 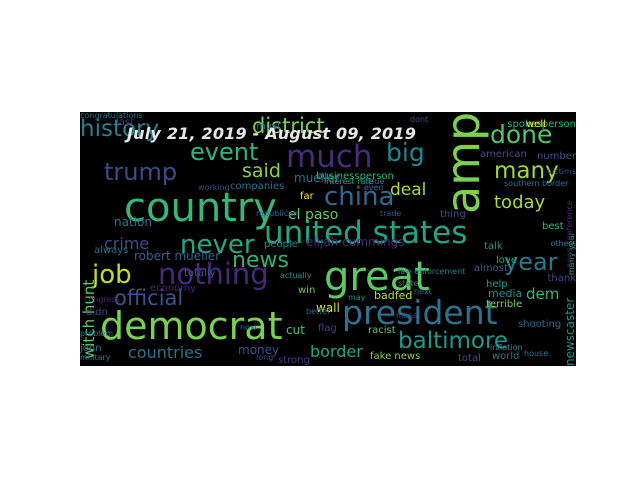 I want to click on cloud-word: district, so click(x=288, y=126).